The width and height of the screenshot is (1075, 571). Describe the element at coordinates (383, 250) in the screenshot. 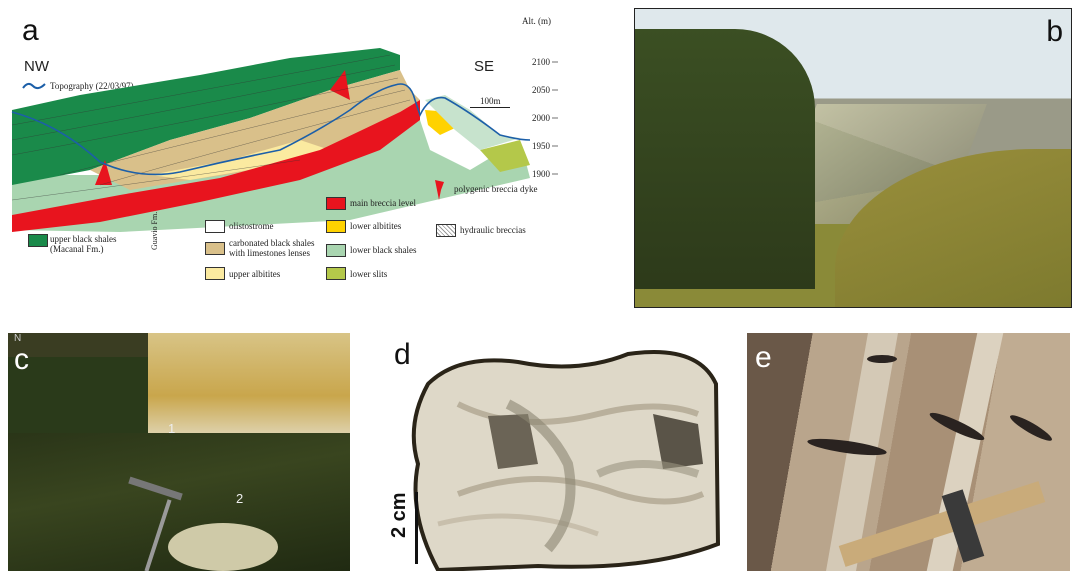

I see `legend-lower-black-shales: lower black shales` at that location.